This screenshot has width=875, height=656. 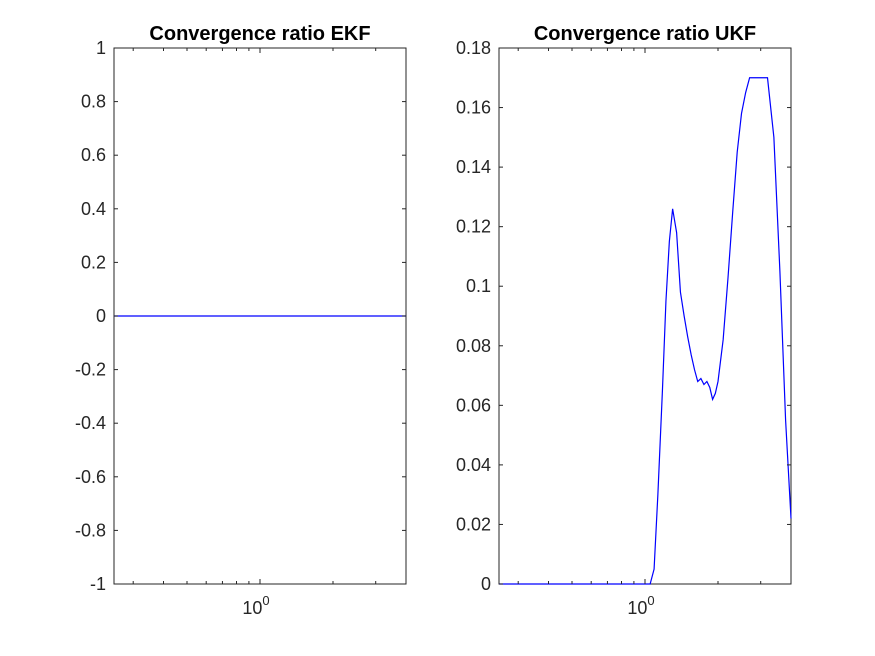 What do you see at coordinates (473, 524) in the screenshot?
I see `ytick-label: 0.02` at bounding box center [473, 524].